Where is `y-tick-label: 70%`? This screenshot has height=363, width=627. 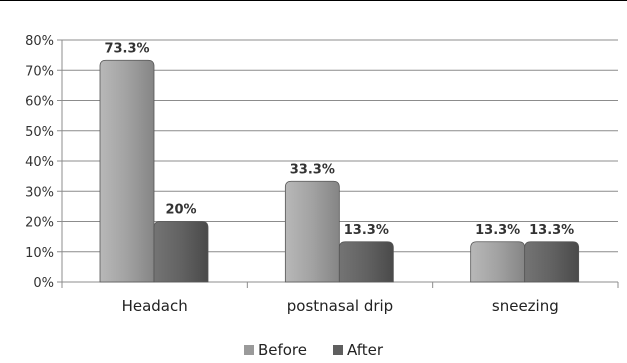
y-tick-label: 70% is located at coordinates (39, 71).